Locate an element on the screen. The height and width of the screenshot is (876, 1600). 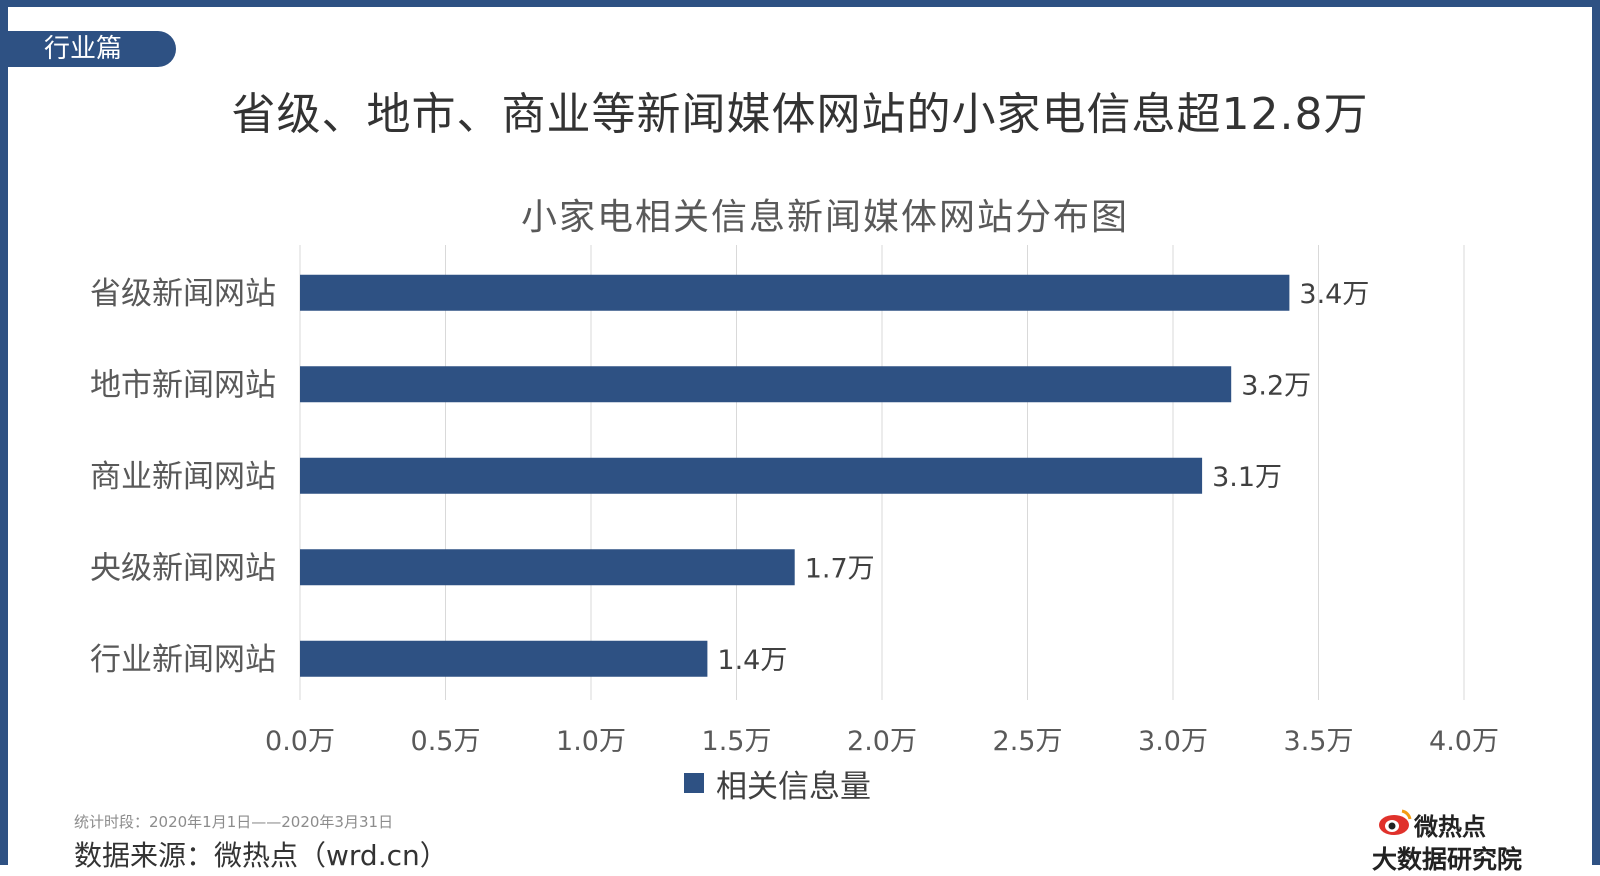
x-tick-label: 0.0万 is located at coordinates (300, 741).